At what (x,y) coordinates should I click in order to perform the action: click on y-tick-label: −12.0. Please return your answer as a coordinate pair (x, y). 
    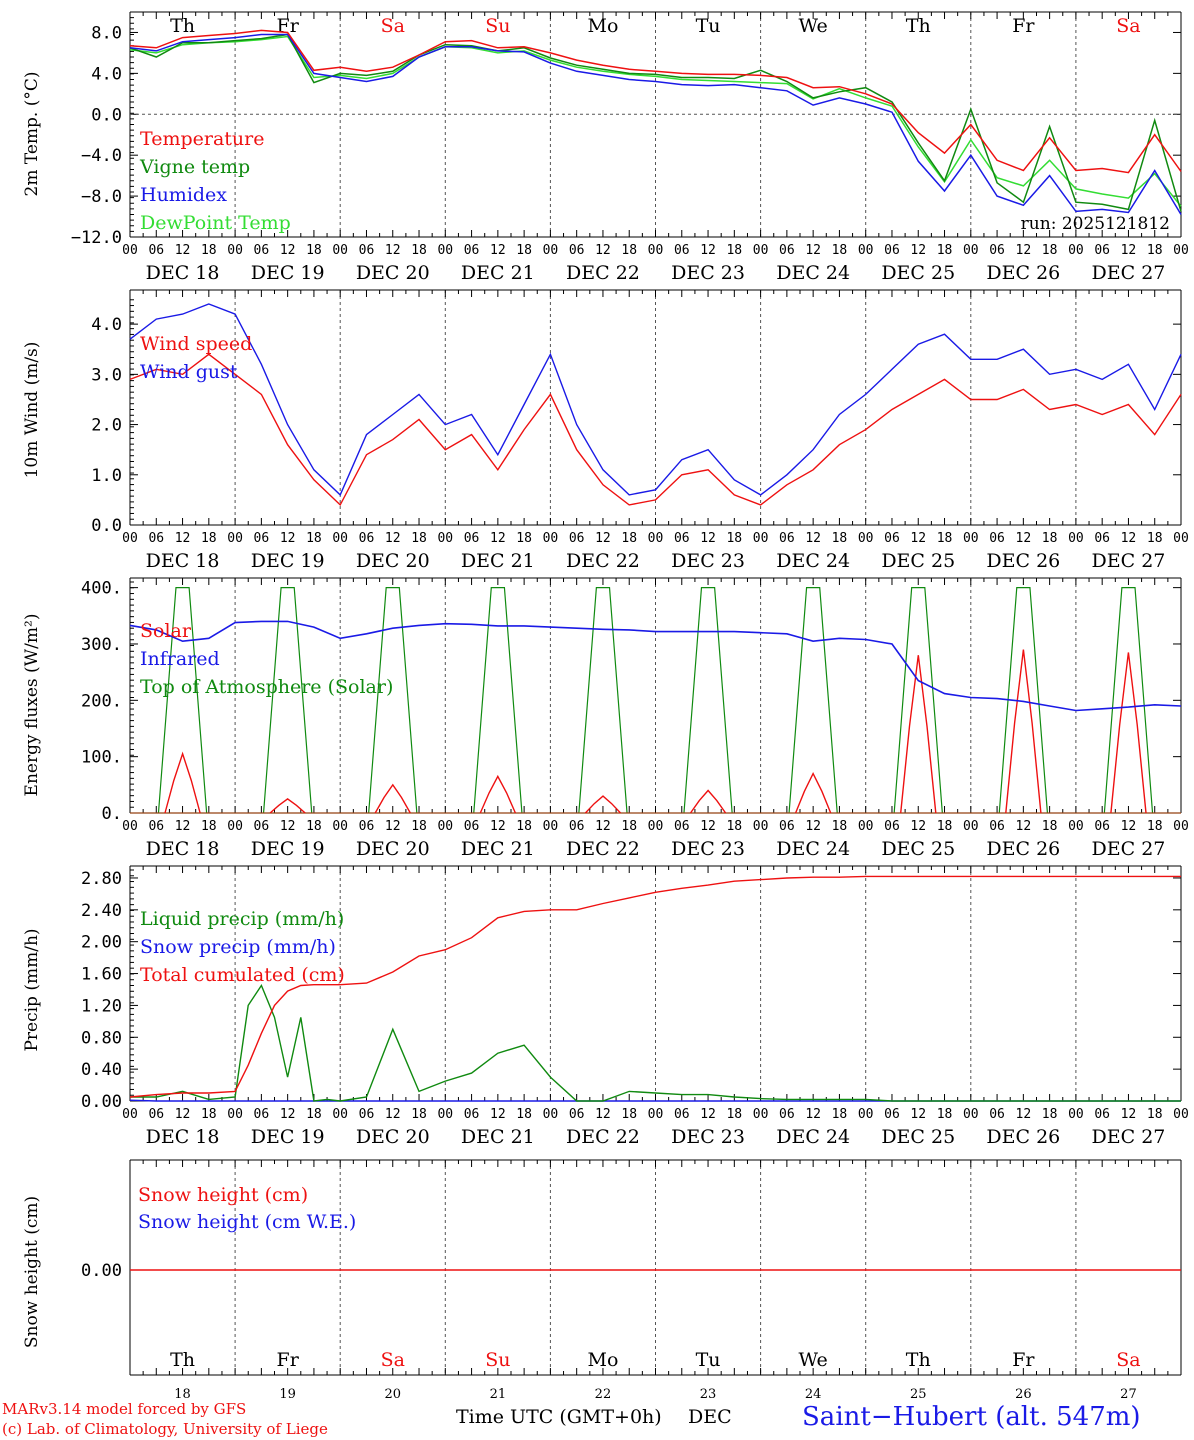
    Looking at the image, I should click on (96, 238).